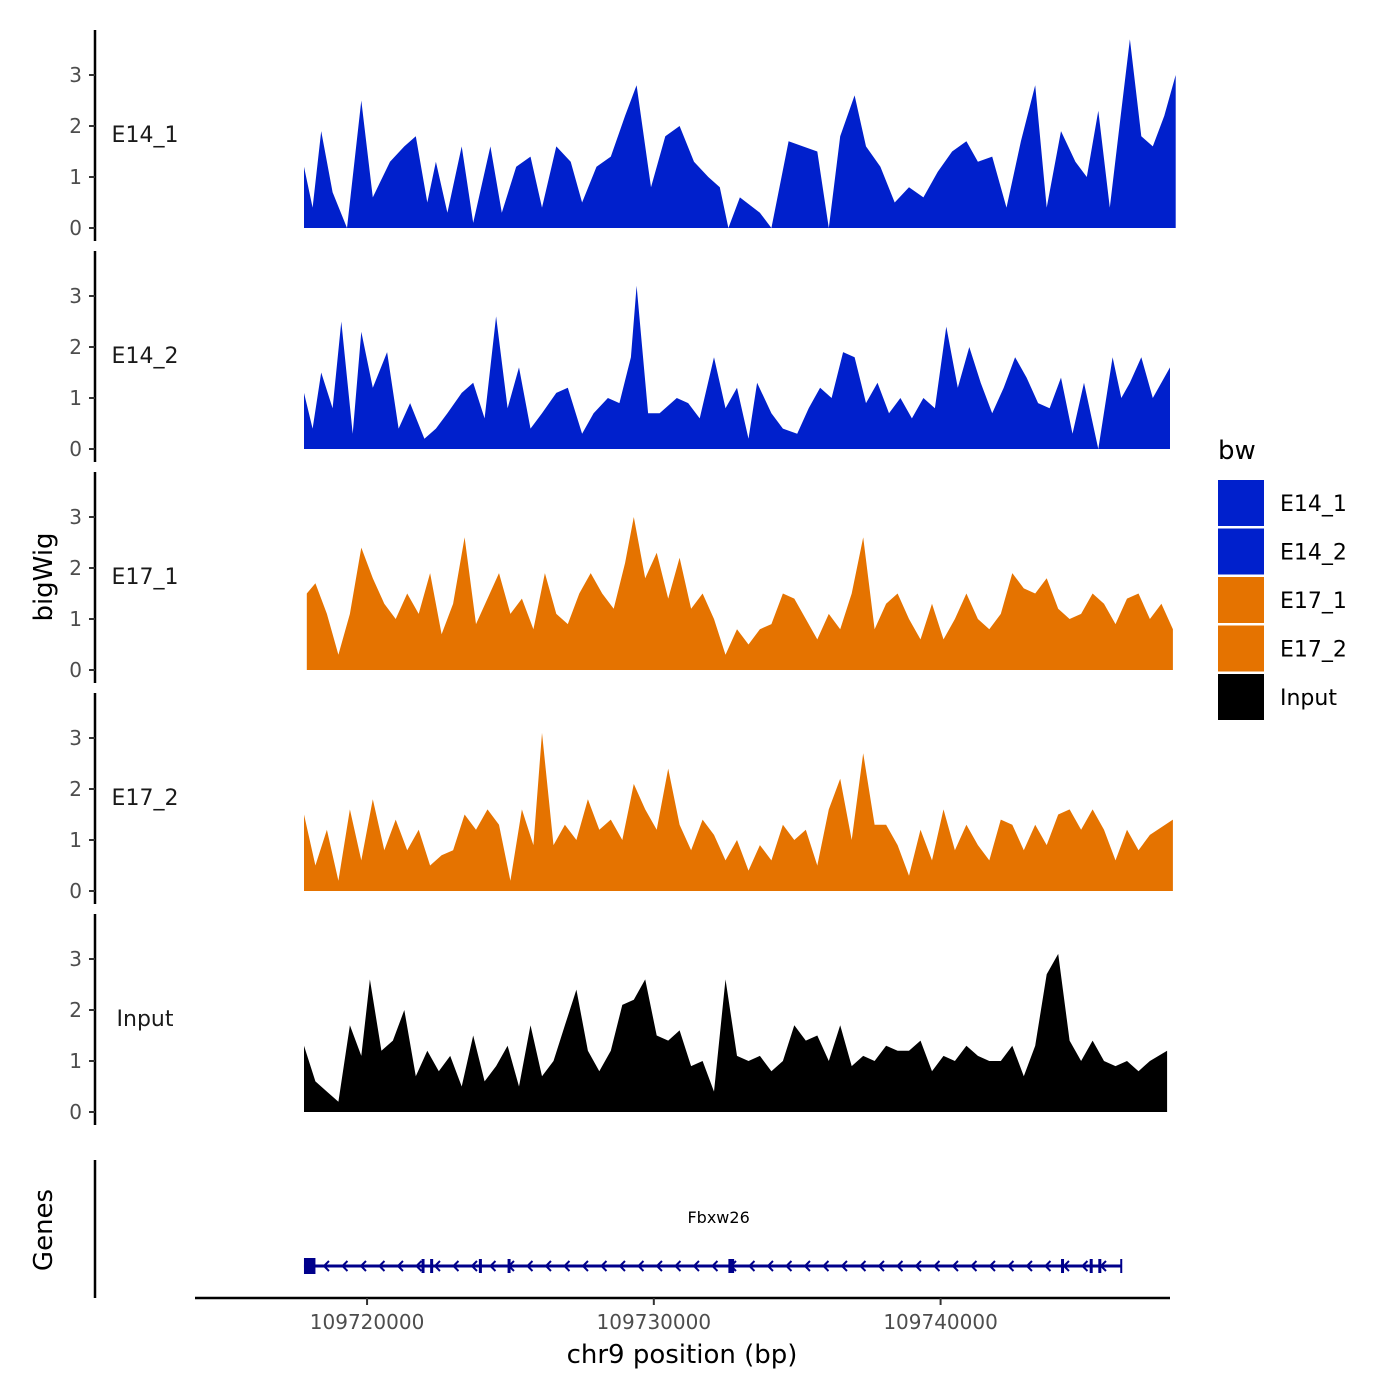 The image size is (1400, 1400). I want to click on track-label: E17_2, so click(145, 798).